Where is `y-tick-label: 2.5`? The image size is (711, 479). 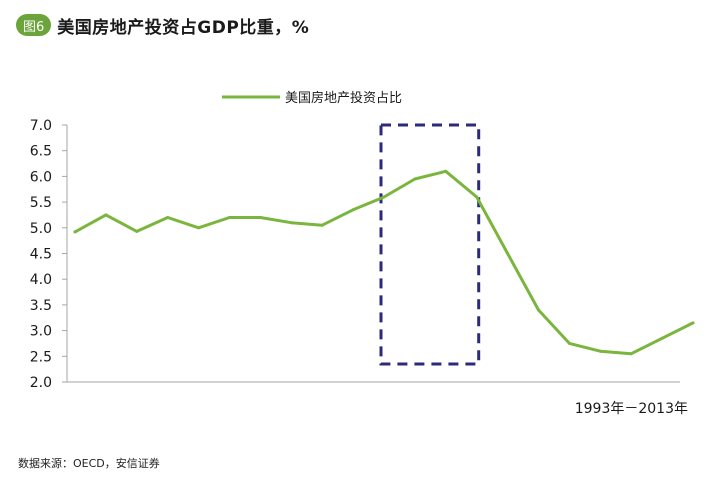
y-tick-label: 2.5 is located at coordinates (41, 357).